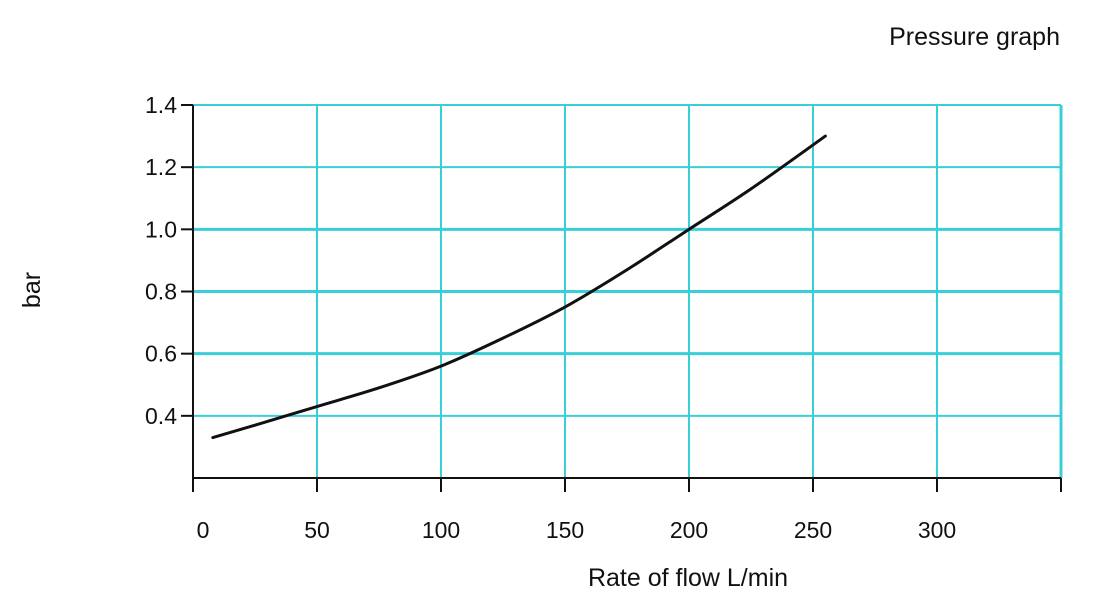  What do you see at coordinates (32, 290) in the screenshot?
I see `y-axis-label: bar` at bounding box center [32, 290].